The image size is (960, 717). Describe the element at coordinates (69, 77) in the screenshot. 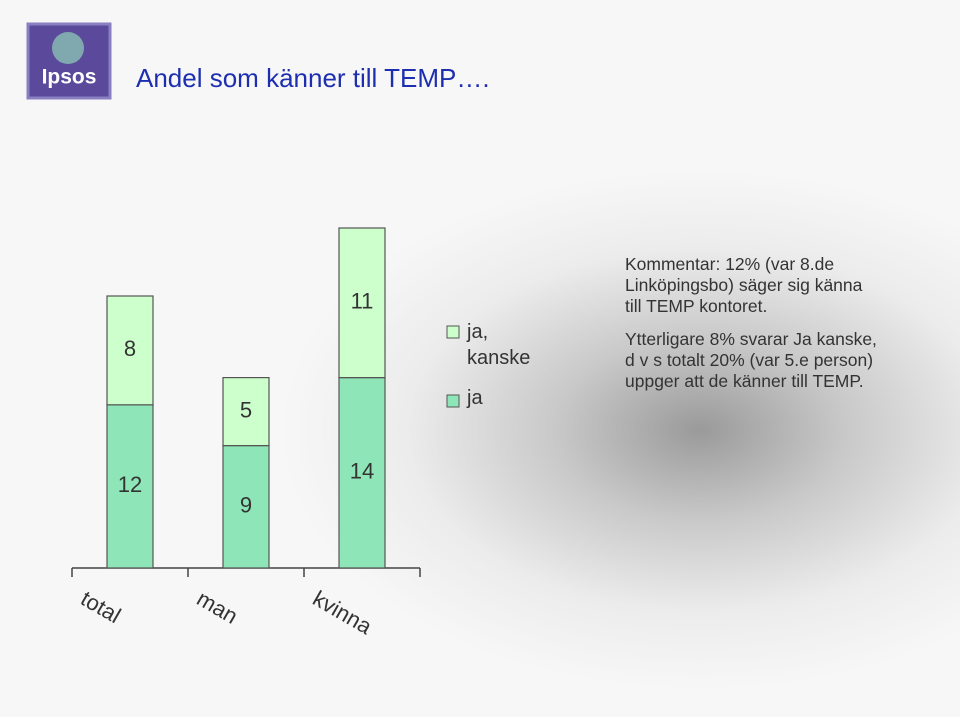

I see `logo-text: Ipsos` at that location.